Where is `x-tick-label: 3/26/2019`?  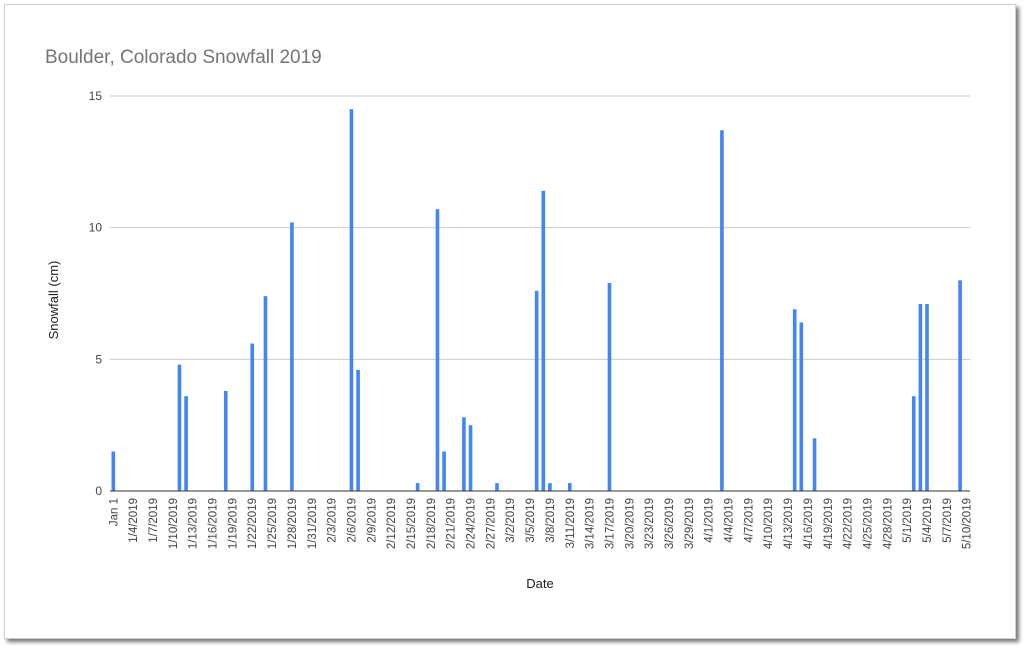
x-tick-label: 3/26/2019 is located at coordinates (670, 523).